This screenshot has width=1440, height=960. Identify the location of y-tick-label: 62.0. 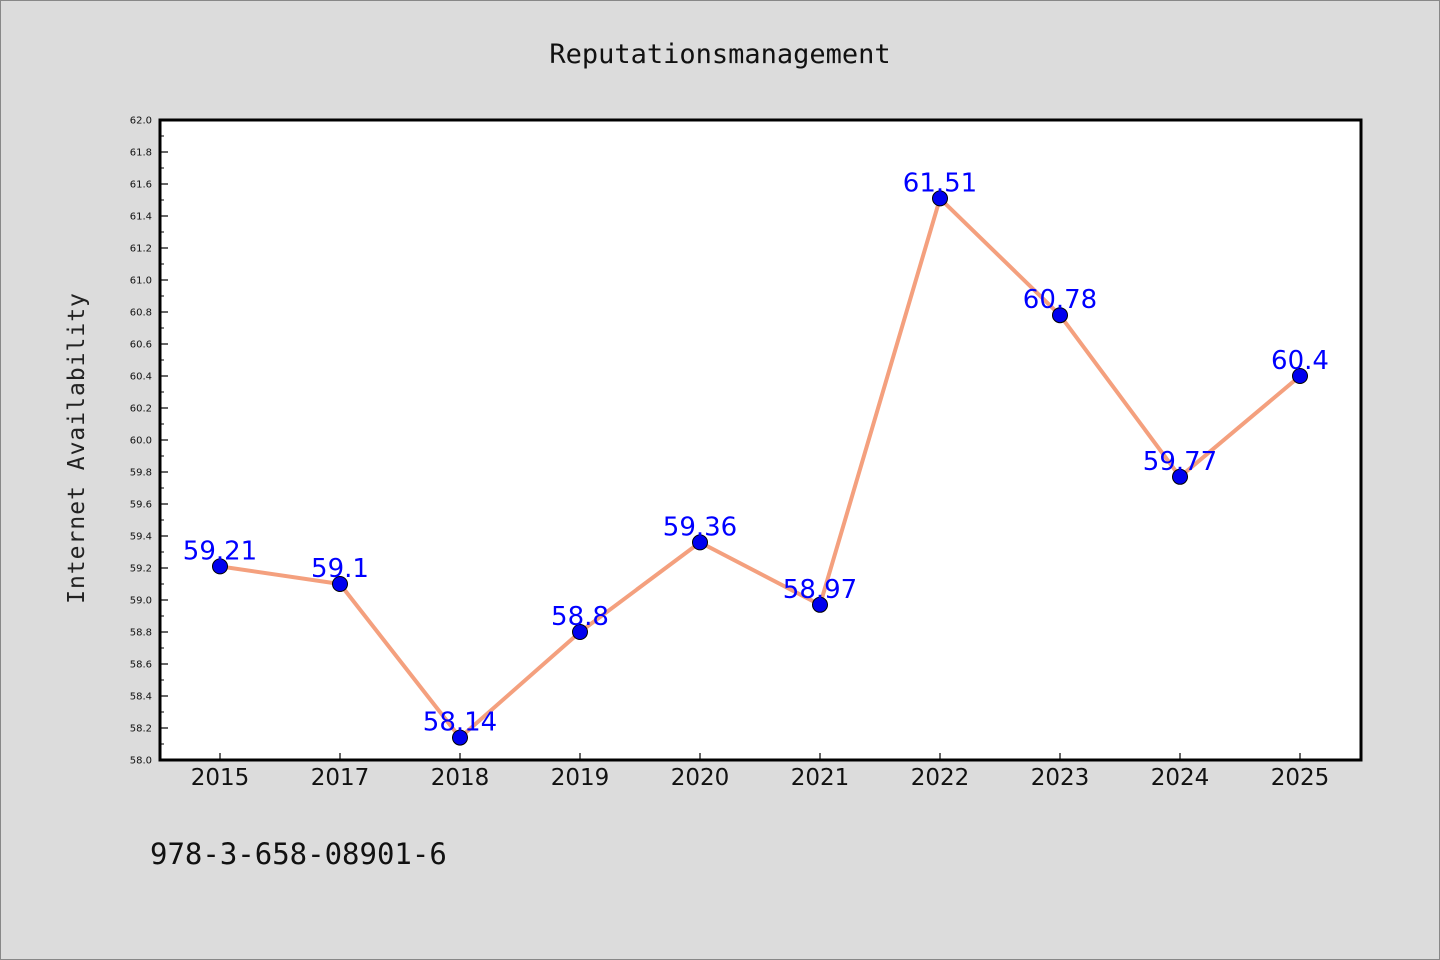
(141, 121).